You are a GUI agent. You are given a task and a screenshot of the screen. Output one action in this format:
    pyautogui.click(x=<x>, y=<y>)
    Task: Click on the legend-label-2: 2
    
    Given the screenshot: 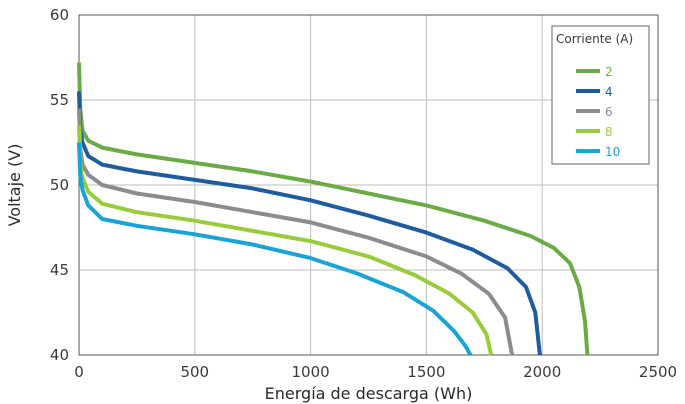 What is the action you would take?
    pyautogui.click(x=609, y=72)
    